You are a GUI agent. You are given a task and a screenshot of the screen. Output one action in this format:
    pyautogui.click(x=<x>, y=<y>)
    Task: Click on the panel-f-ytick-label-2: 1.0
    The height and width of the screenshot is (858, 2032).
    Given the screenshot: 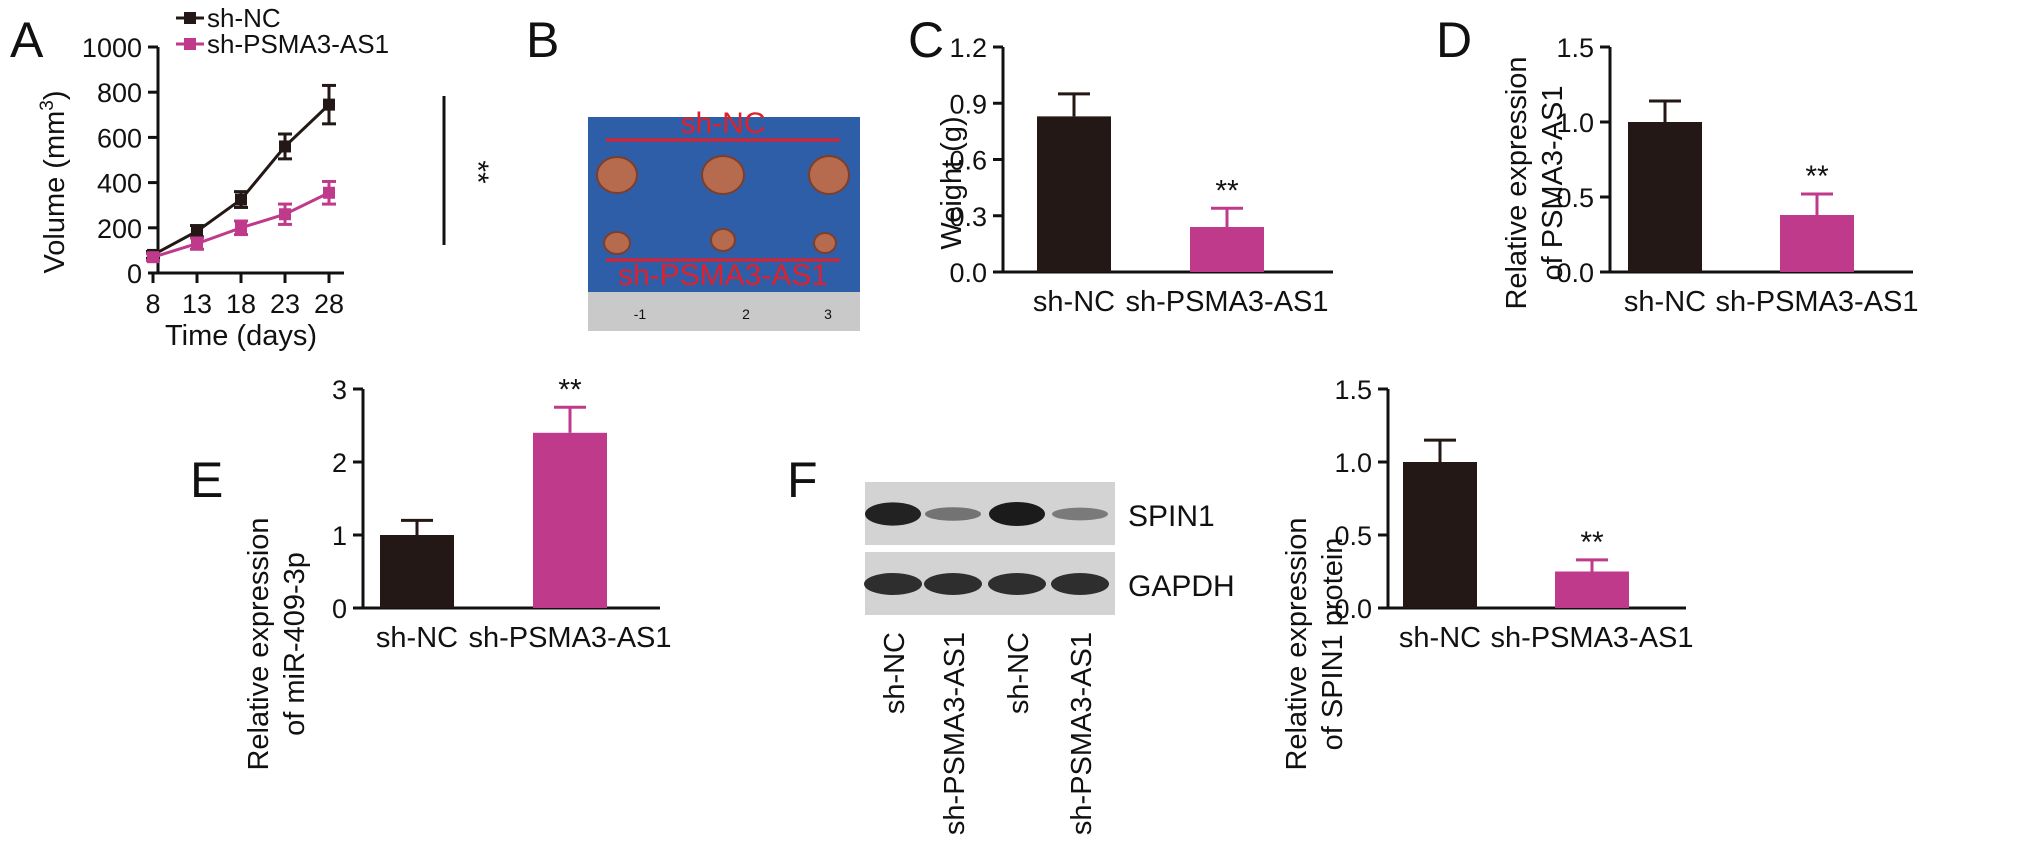 What is the action you would take?
    pyautogui.click(x=1353, y=463)
    